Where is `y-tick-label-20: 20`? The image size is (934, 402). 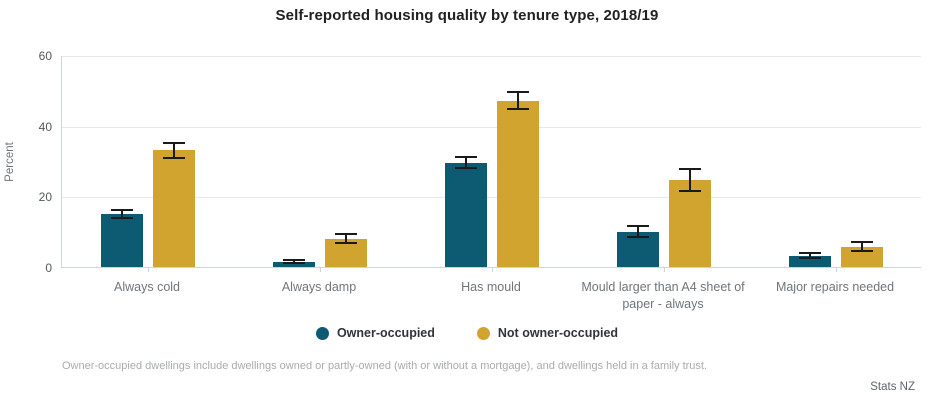 y-tick-label-20: 20 is located at coordinates (45, 197).